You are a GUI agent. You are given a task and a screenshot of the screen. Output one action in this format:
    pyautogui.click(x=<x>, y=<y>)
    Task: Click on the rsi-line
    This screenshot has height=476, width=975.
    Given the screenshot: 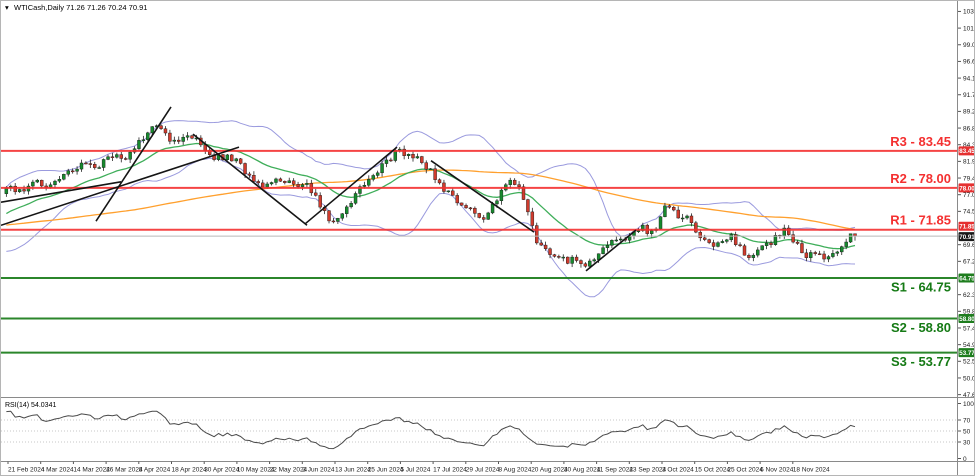 What is the action you would take?
    pyautogui.click(x=431, y=430)
    